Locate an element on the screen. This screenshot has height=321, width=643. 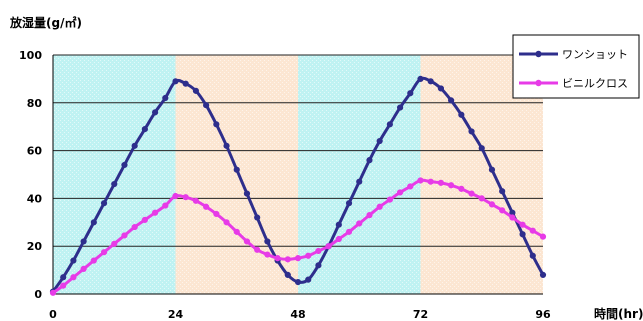
x-tick-labels: 0 24 48 72 96 is located at coordinates (300, 314).